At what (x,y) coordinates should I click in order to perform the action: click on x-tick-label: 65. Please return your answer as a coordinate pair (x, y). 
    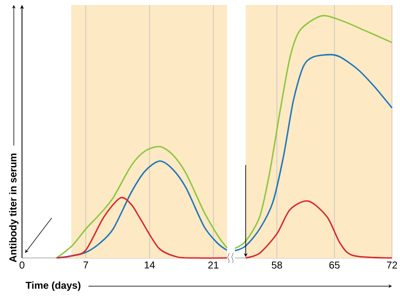
    Looking at the image, I should click on (334, 265).